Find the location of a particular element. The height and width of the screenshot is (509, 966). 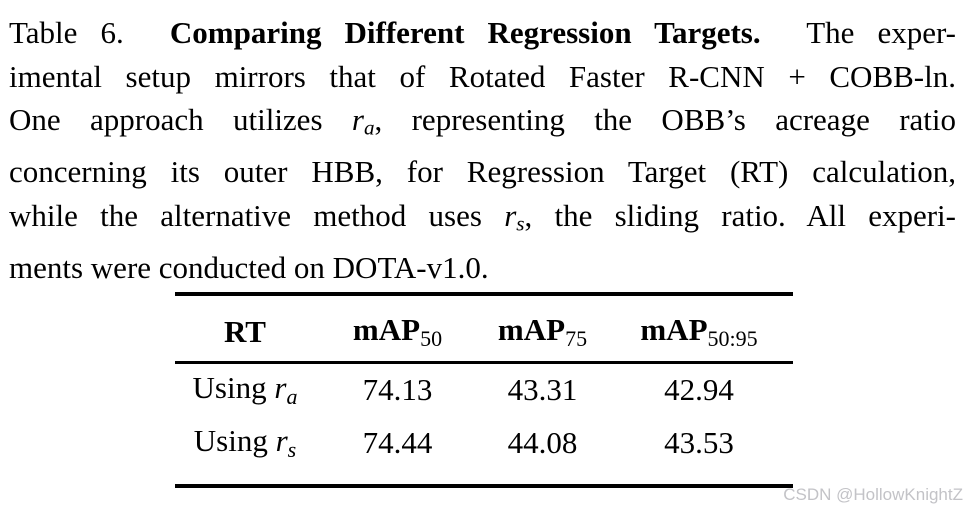

column-header-label: RT is located at coordinates (245, 331).